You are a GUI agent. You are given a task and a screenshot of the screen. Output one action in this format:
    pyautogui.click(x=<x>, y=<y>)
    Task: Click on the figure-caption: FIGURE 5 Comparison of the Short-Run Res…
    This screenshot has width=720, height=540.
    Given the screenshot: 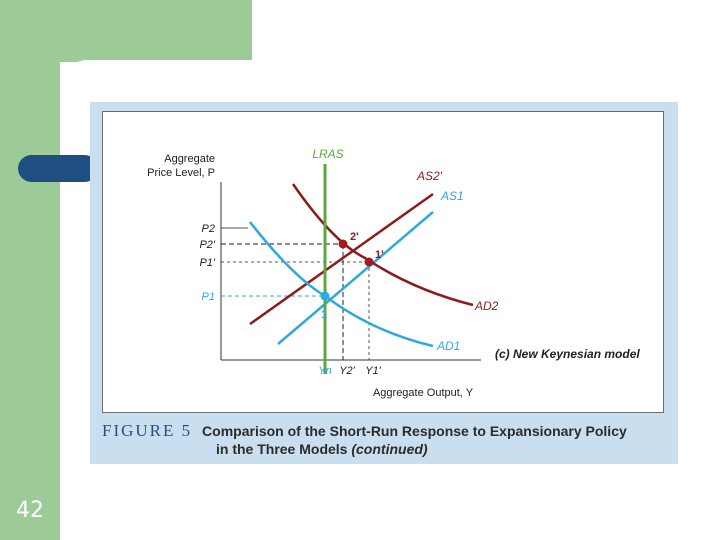 What is the action you would take?
    pyautogui.click(x=387, y=440)
    